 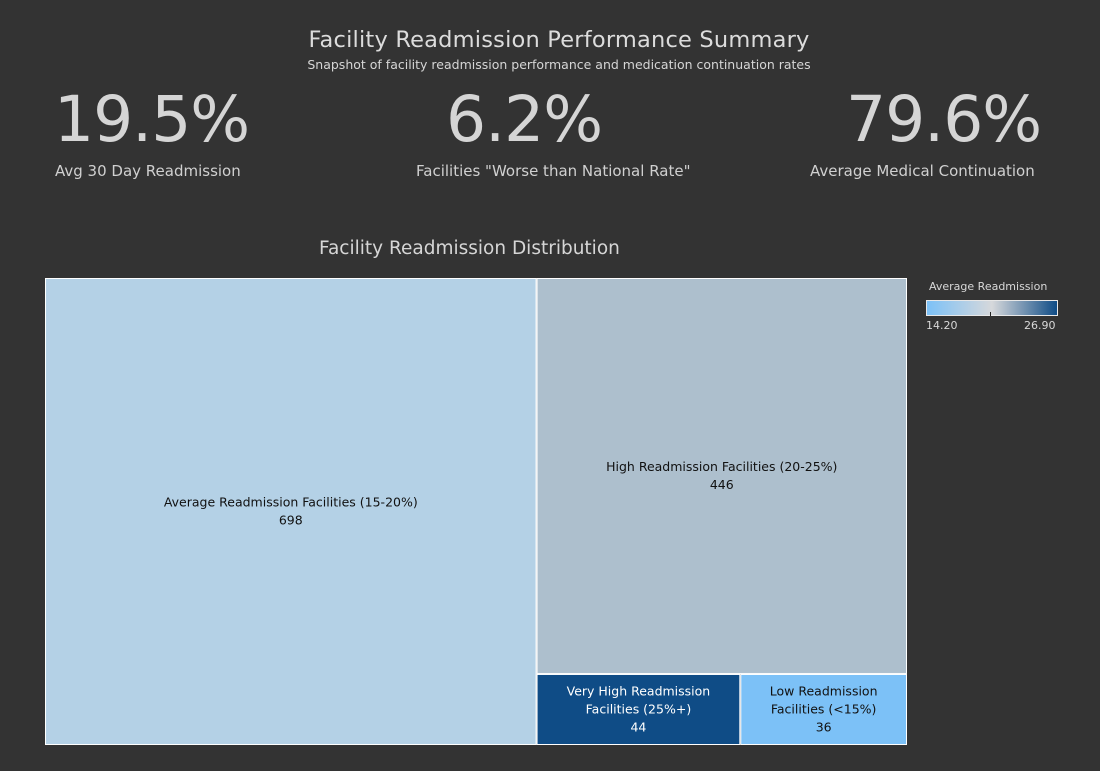 I want to click on kpi-worse-than-national-label: Facilities "Worse than National Rate", so click(x=553, y=171).